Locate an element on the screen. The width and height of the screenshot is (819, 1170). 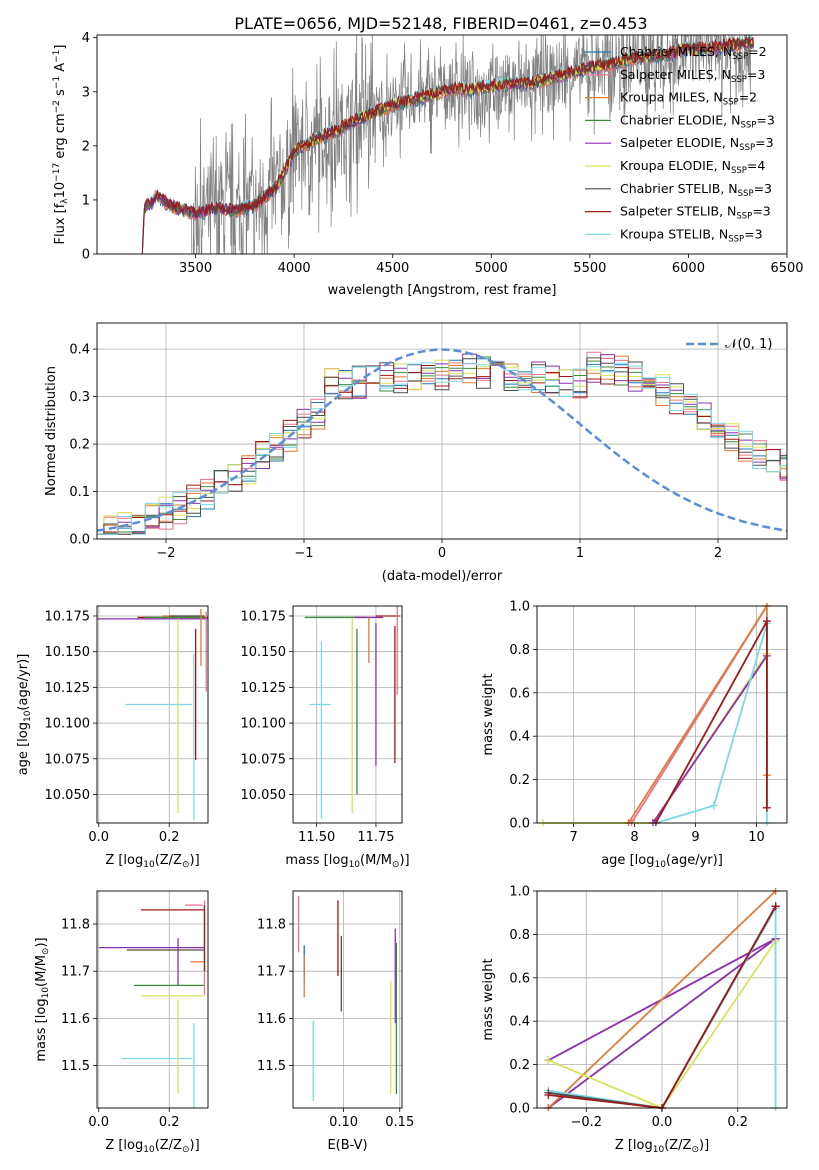
y-tick-label: 0.0 is located at coordinates (519, 824).